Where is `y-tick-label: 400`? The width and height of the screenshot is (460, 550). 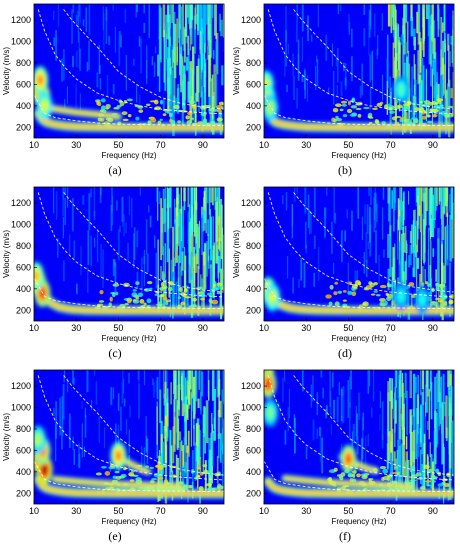 y-tick-label: 400 is located at coordinates (253, 106).